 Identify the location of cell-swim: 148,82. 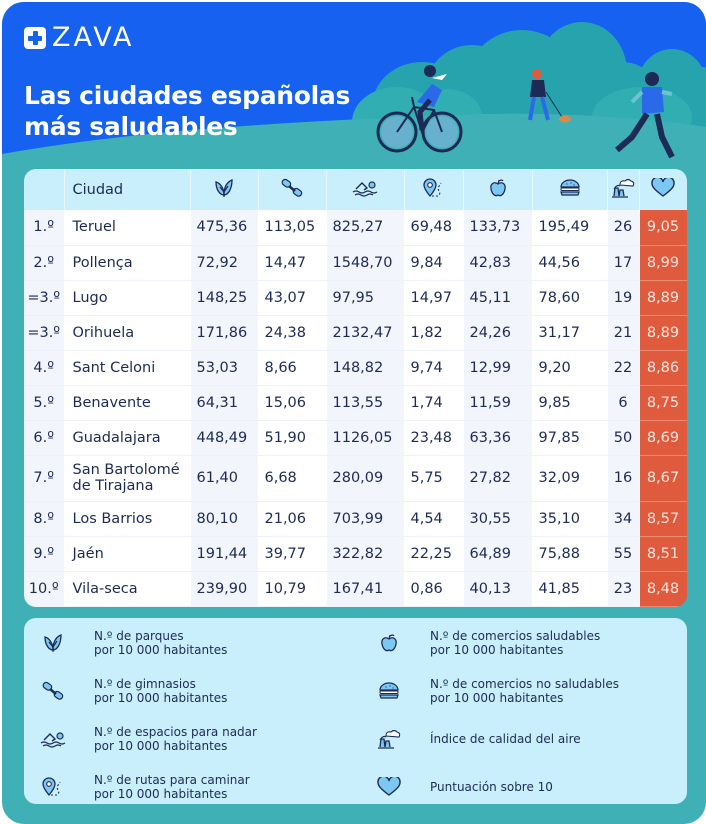
(365, 368).